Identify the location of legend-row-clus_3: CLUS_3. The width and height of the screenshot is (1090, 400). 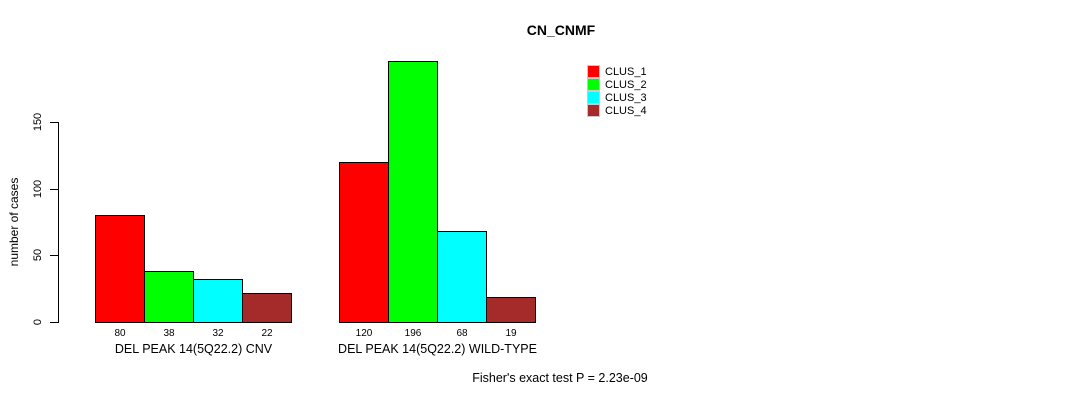
(617, 97).